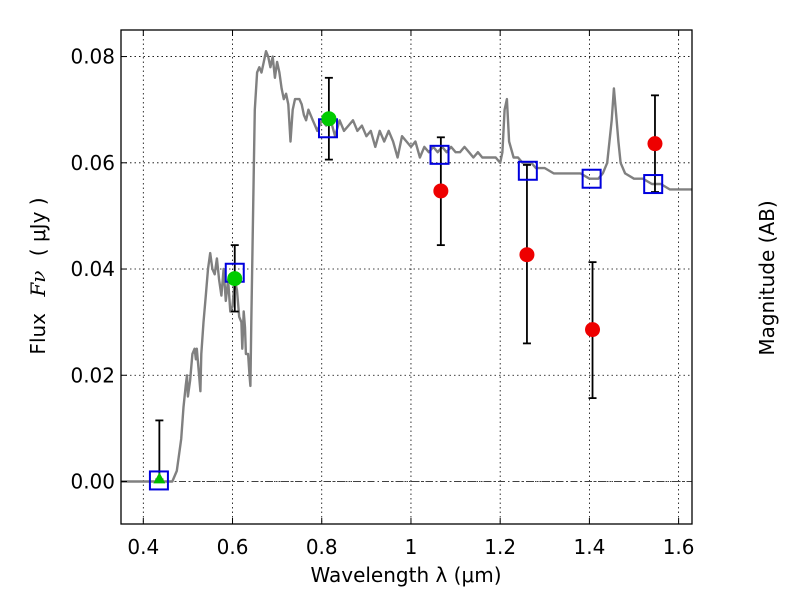 Image resolution: width=800 pixels, height=600 pixels. What do you see at coordinates (589, 547) in the screenshot?
I see `x-tick-label: 1.4` at bounding box center [589, 547].